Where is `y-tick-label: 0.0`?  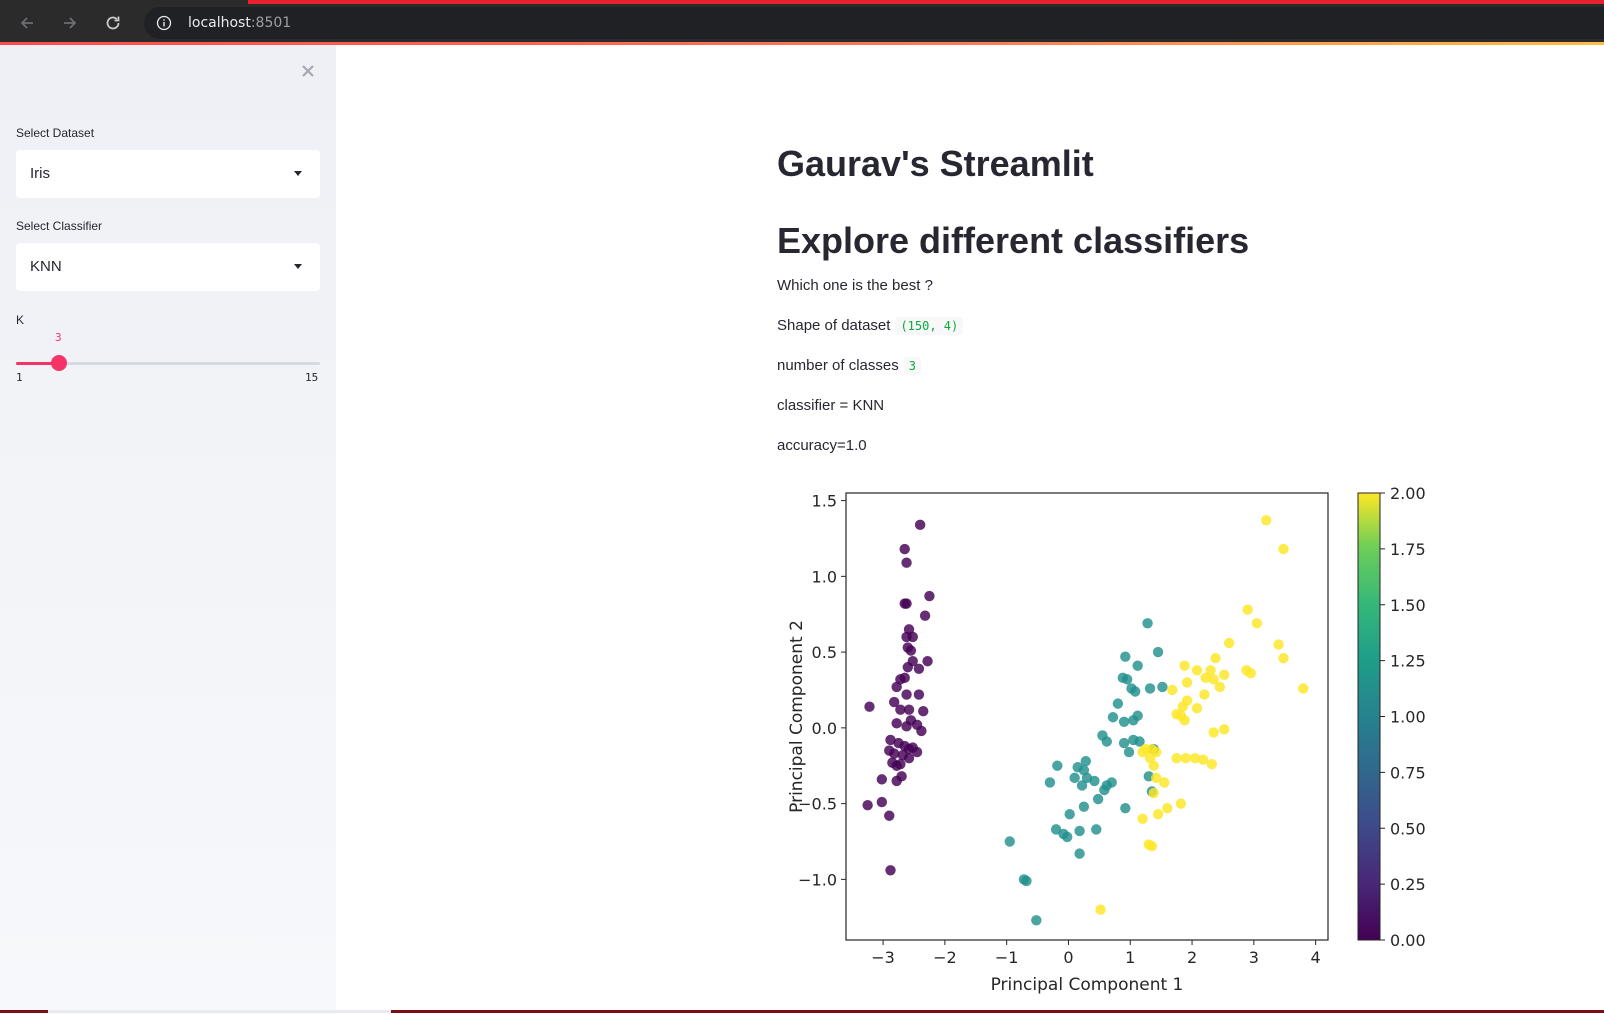
y-tick-label: 0.0 is located at coordinates (824, 728).